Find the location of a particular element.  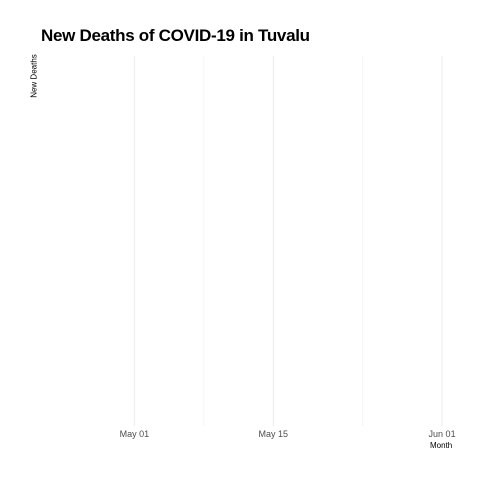

x-axis-label: Month is located at coordinates (441, 445).